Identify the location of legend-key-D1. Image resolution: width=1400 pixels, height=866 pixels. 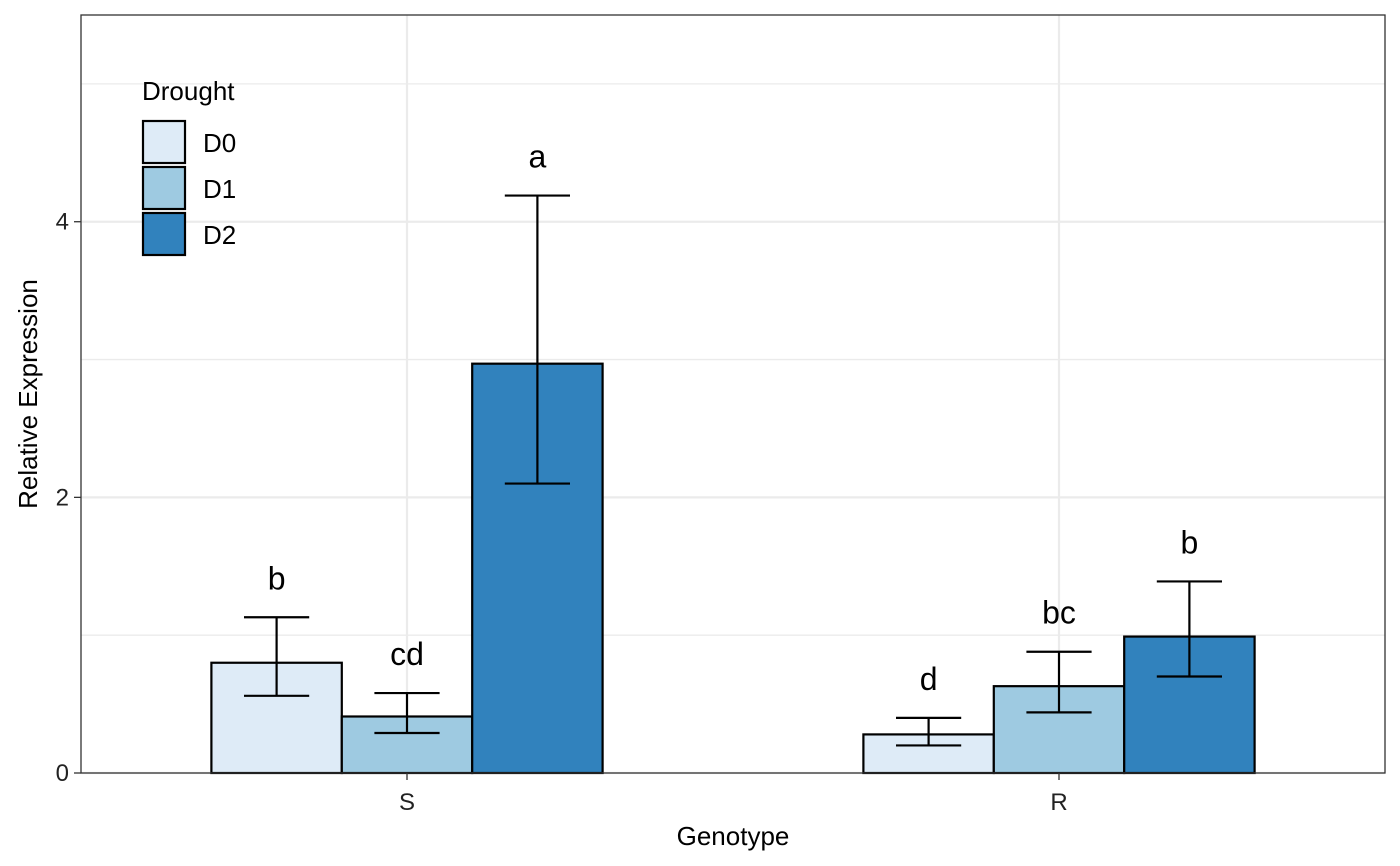
(164, 188).